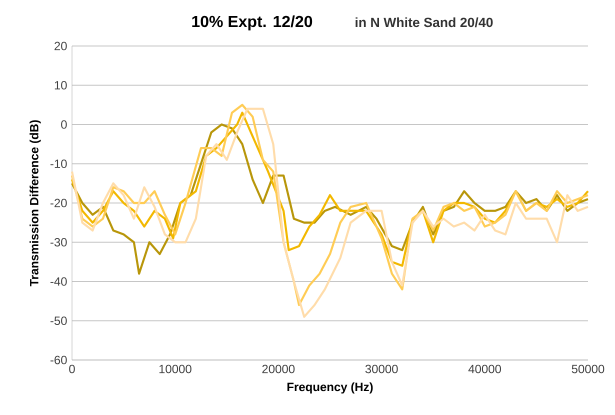 This screenshot has height=415, width=615. What do you see at coordinates (424, 22) in the screenshot?
I see `chart-subtitle: in N White Sand 20/40` at bounding box center [424, 22].